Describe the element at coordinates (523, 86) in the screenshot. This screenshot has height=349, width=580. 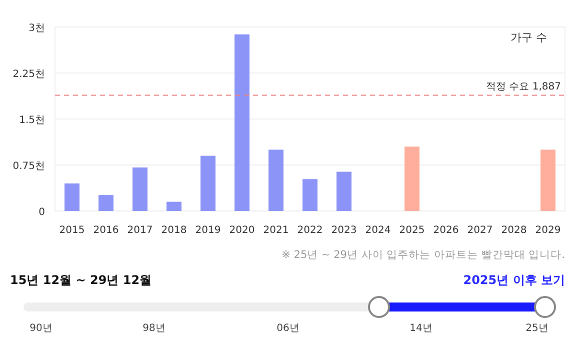
I see `ref-line-label: 적정 수요 1,887` at that location.